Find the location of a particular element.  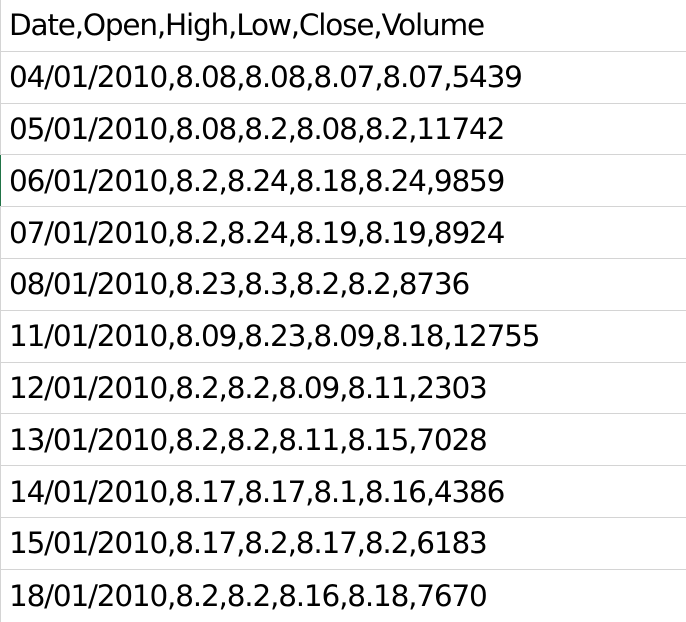

header-cell: Date,Open,High,Low,Close,Volume is located at coordinates (247, 25).